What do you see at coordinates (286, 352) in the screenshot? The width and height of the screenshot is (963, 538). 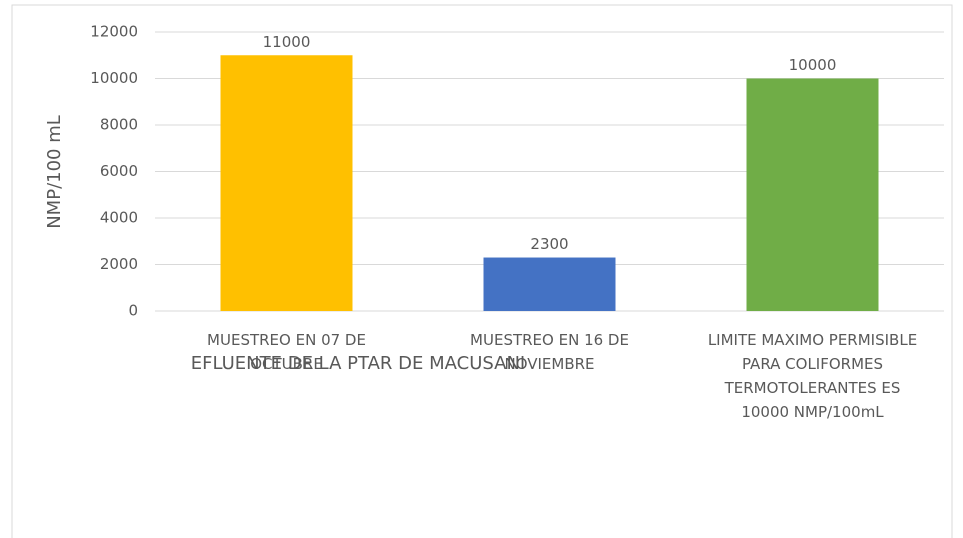 I see `x-tick-label: MUESTREO EN 07 DE OCTUBRE` at bounding box center [286, 352].